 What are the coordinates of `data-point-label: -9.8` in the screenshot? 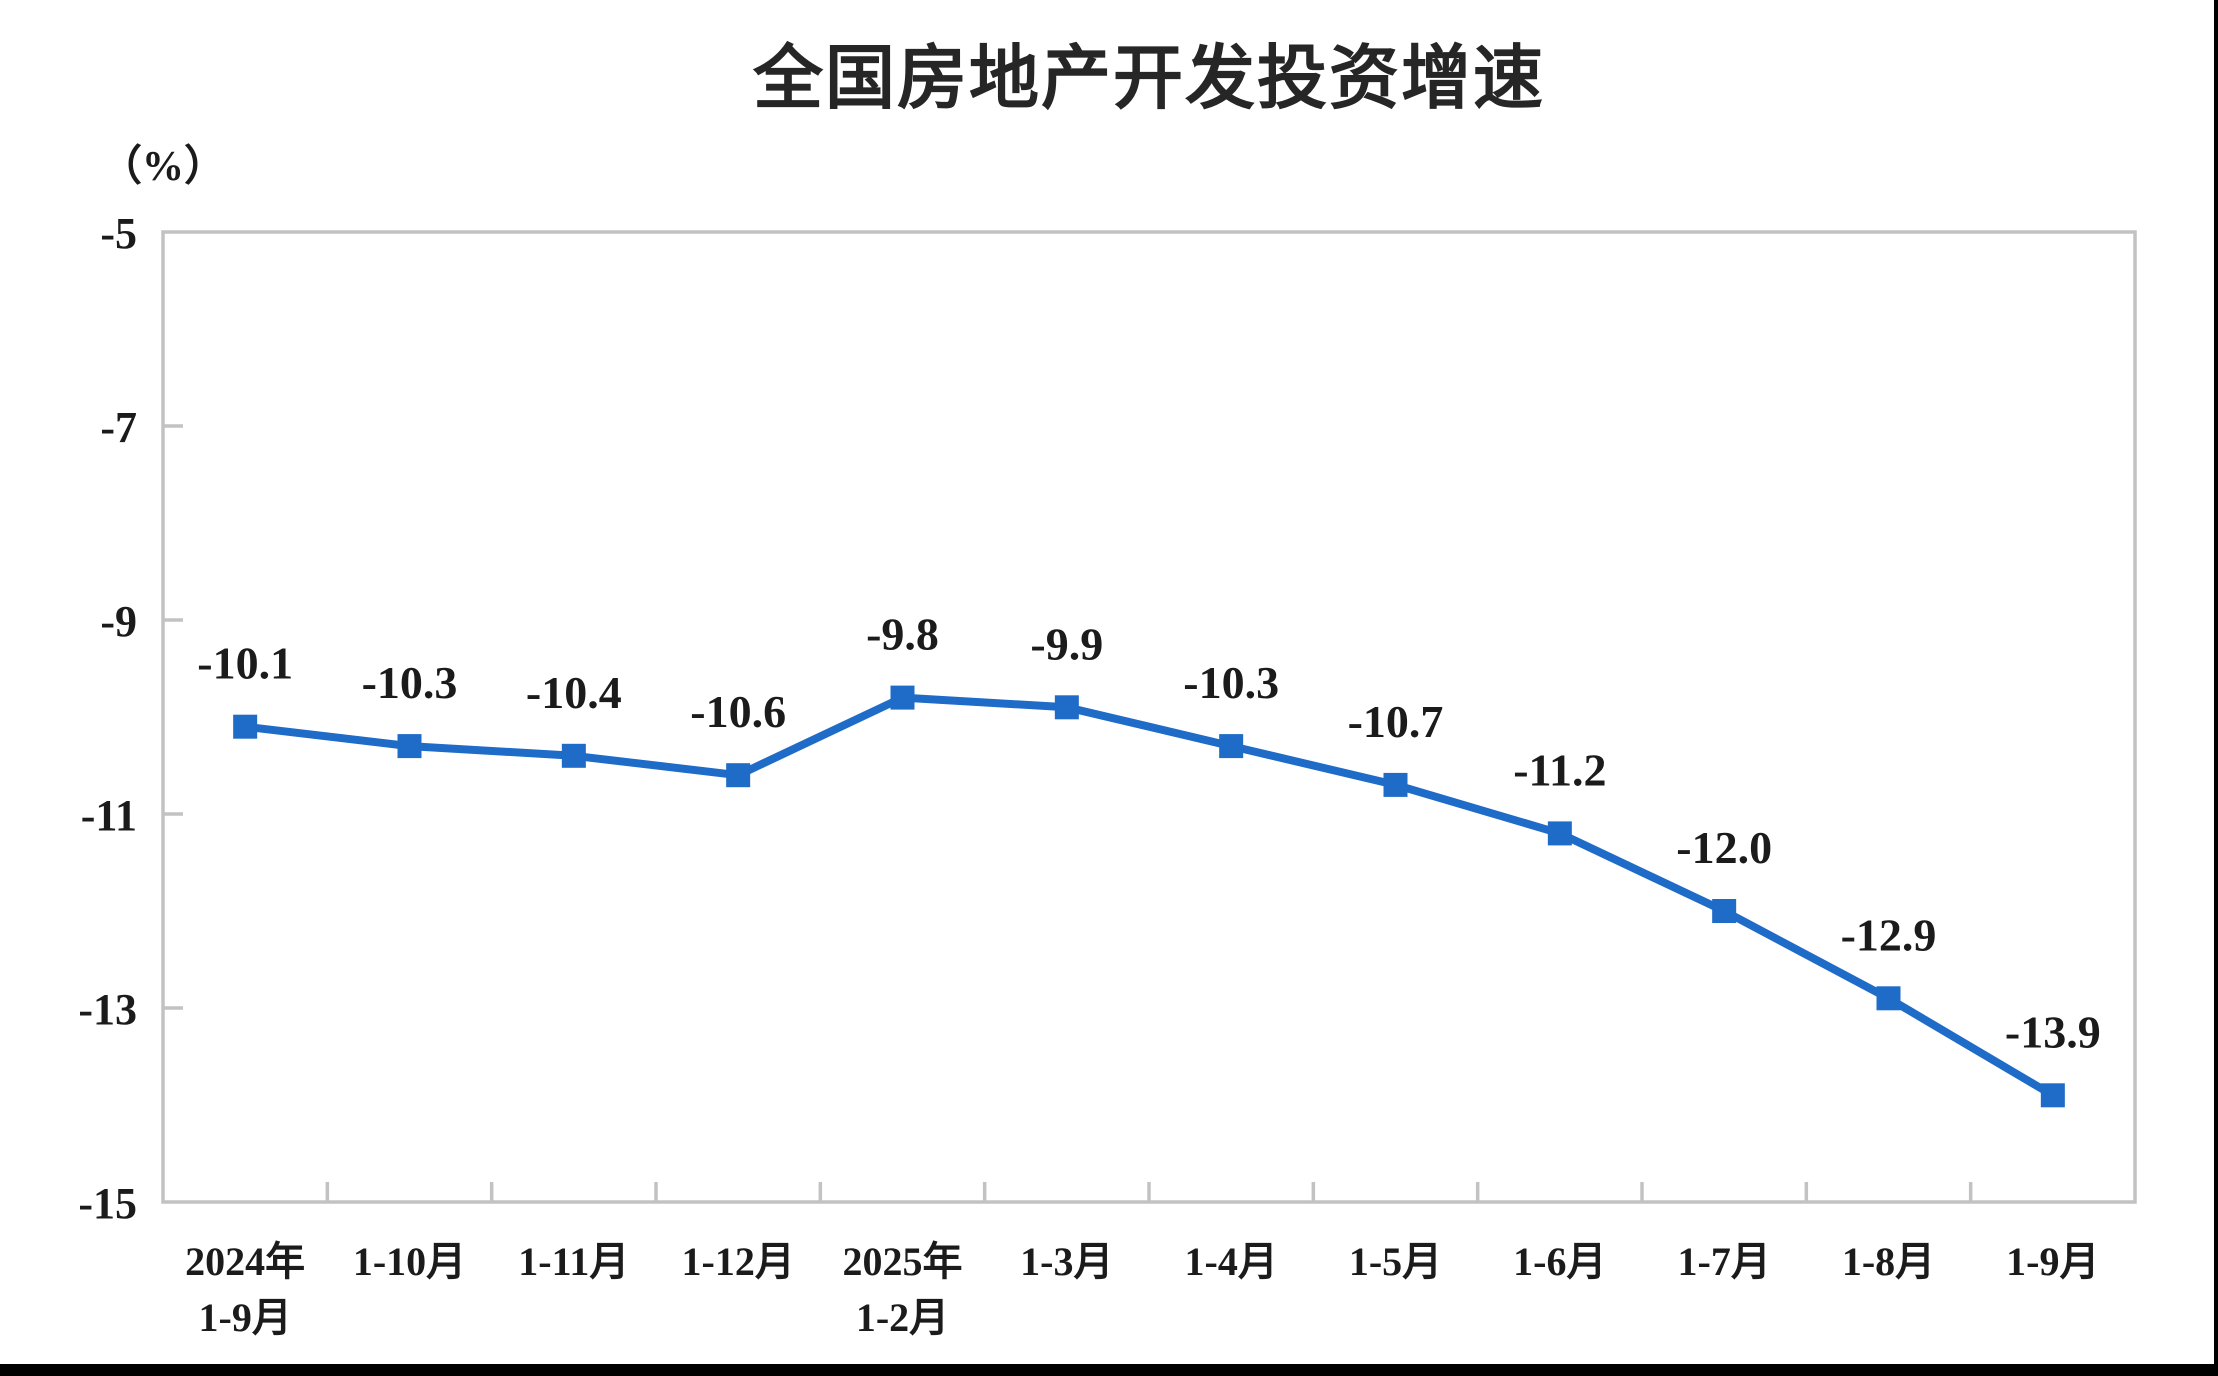 It's located at (902, 634).